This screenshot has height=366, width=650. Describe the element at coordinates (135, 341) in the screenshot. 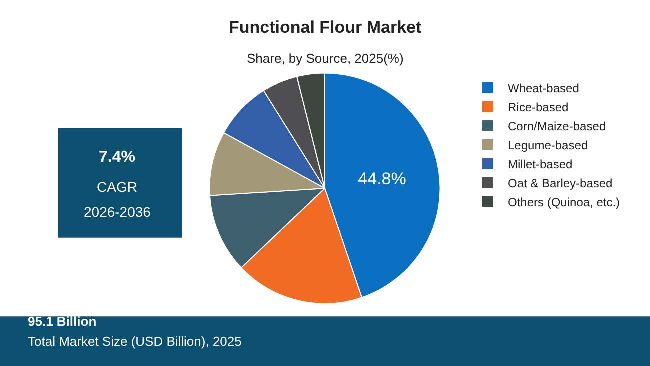

I see `text: Total Market Size (USD Billion), 2025` at that location.